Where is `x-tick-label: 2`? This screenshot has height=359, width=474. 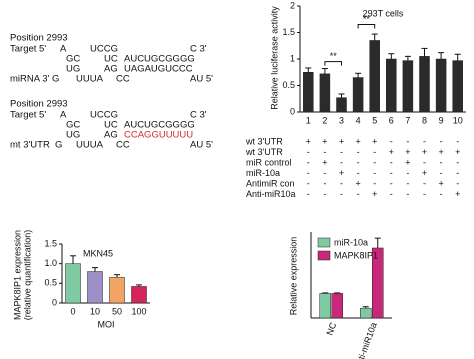
x-tick-label: 2 is located at coordinates (324, 120).